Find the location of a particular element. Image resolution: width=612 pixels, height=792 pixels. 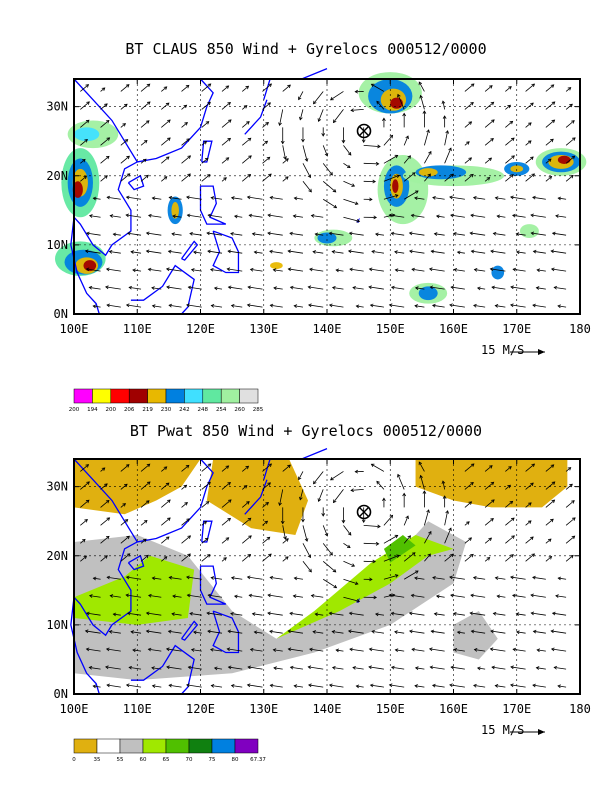

colorbar-label: 285 is located at coordinates (258, 410).